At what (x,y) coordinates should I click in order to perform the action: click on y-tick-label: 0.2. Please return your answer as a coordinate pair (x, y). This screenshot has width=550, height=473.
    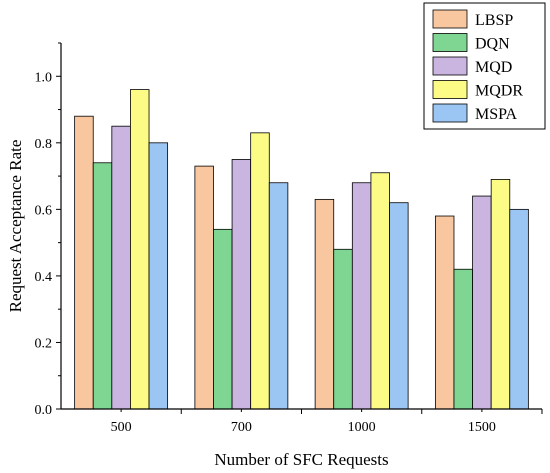
    Looking at the image, I should click on (44, 343).